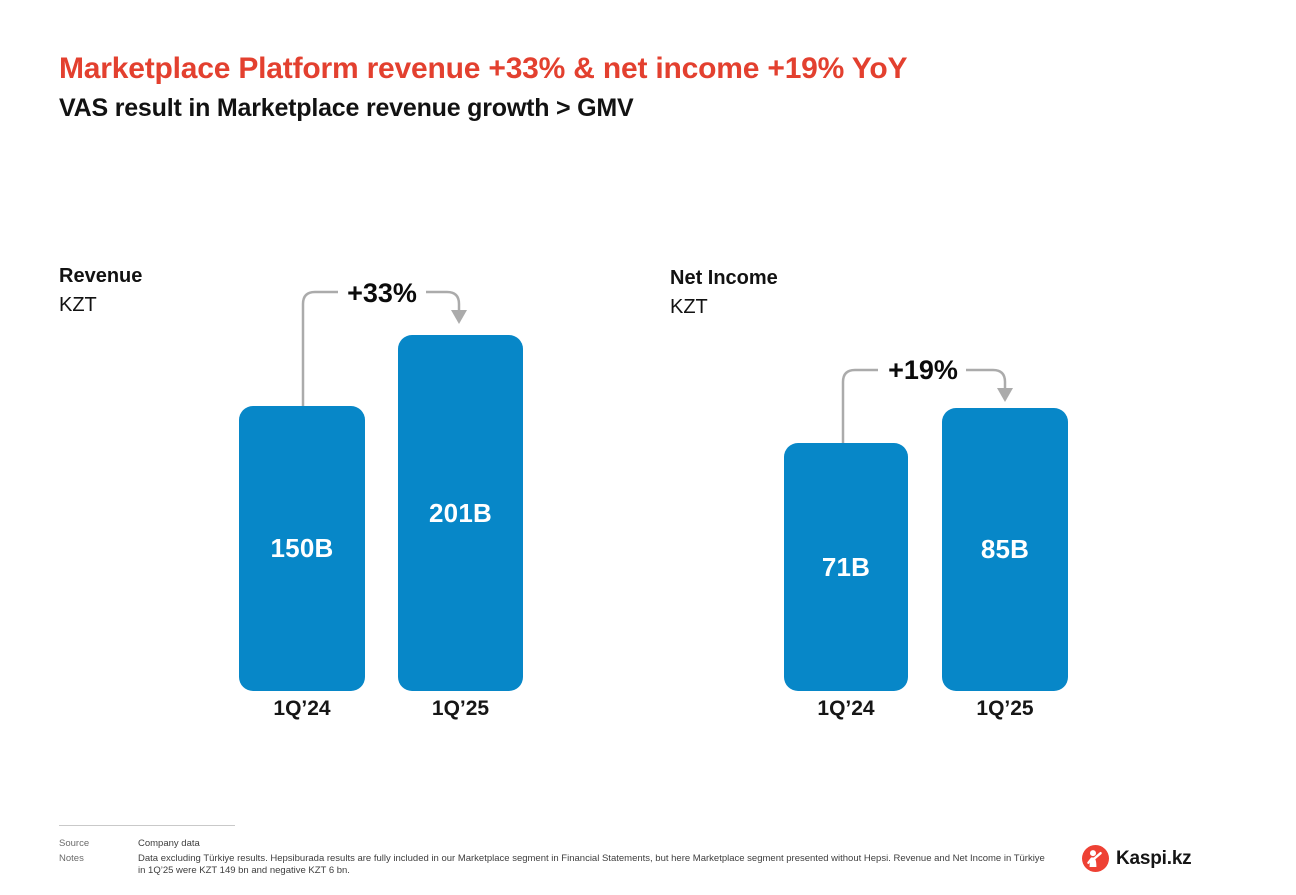 The width and height of the screenshot is (1296, 895). What do you see at coordinates (1095, 858) in the screenshot?
I see `kaspi-logo-icon` at bounding box center [1095, 858].